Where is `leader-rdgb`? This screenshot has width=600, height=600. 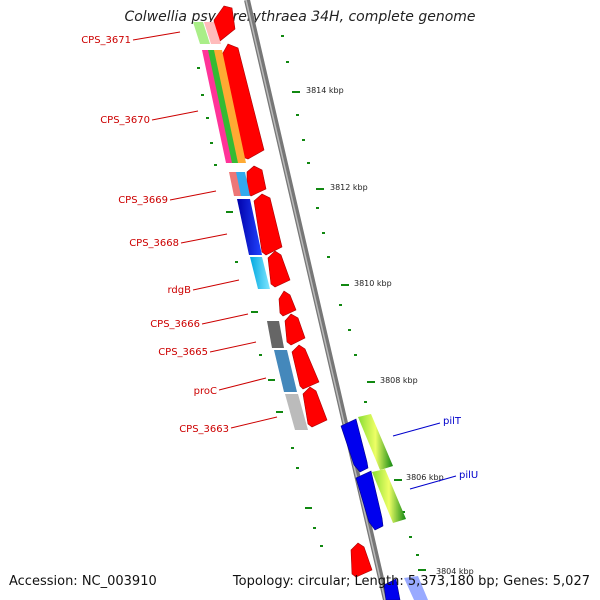 leader-rdgb is located at coordinates (216, 285).